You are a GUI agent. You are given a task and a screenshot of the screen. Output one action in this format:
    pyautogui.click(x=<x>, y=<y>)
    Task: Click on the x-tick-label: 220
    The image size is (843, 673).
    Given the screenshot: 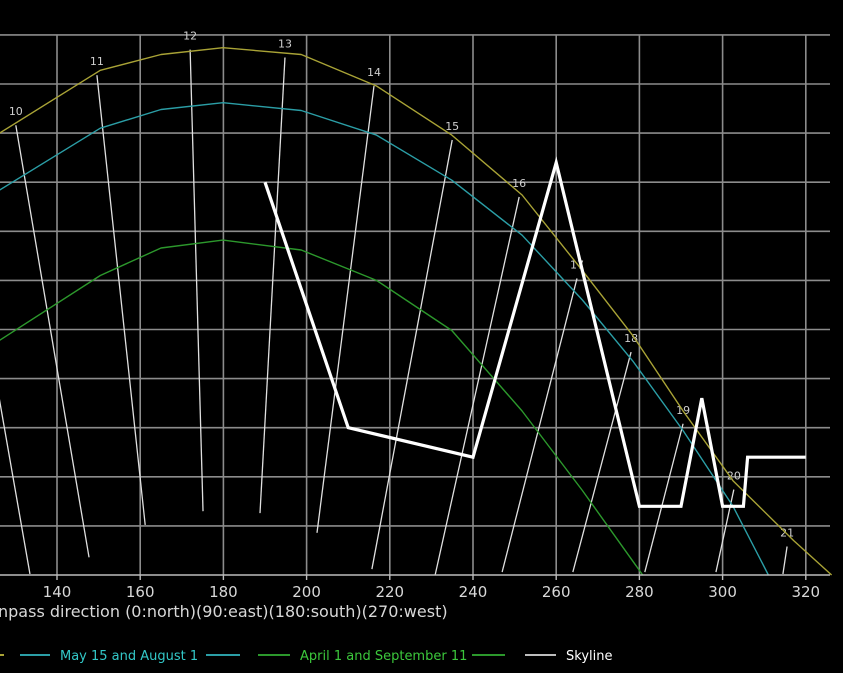 What is the action you would take?
    pyautogui.click(x=389, y=592)
    